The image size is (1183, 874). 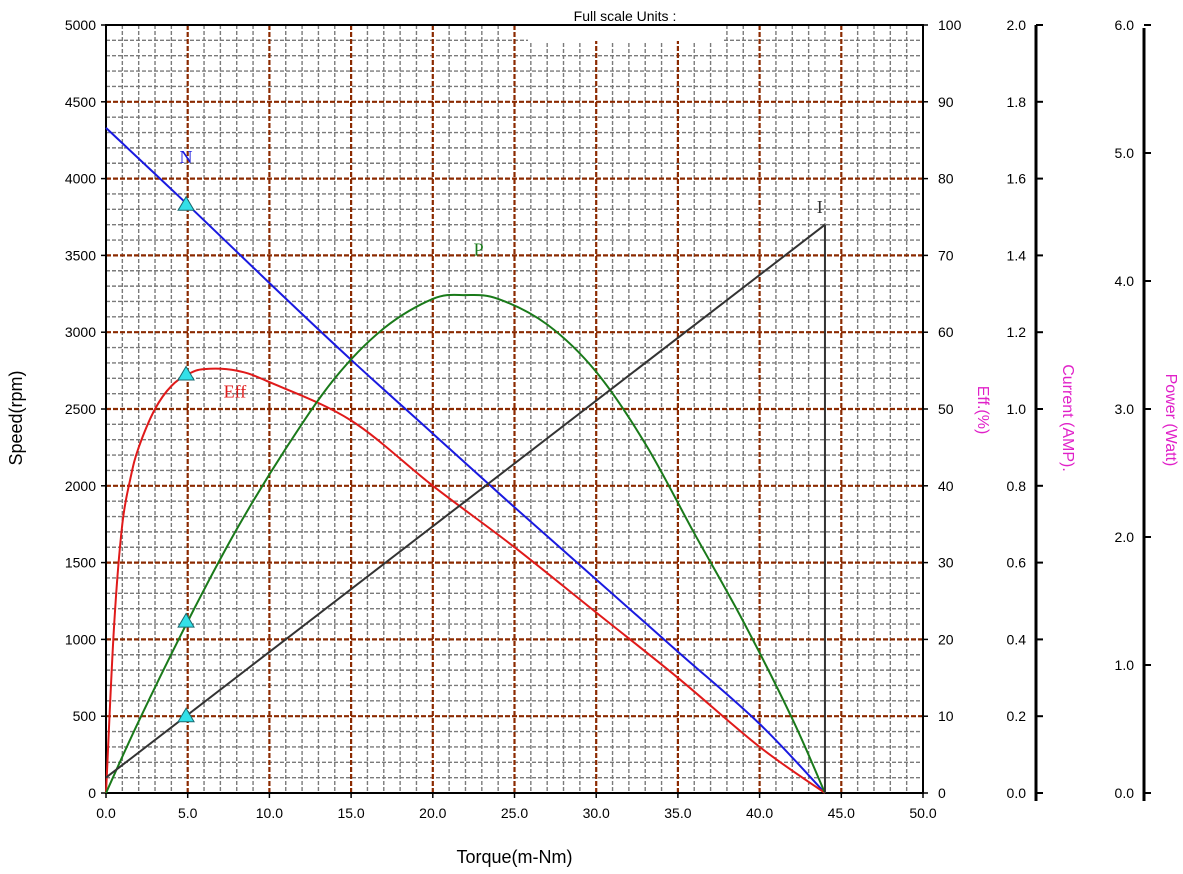 What do you see at coordinates (1017, 25) in the screenshot?
I see `current-tick-label: 2.0` at bounding box center [1017, 25].